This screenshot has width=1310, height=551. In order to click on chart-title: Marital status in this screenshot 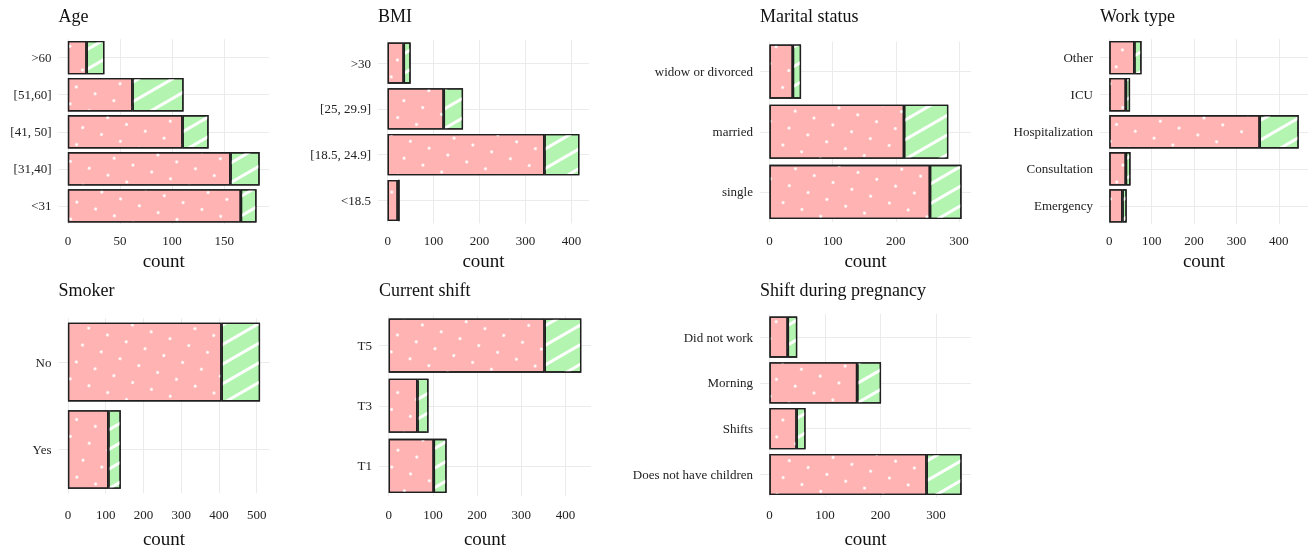, I will do `click(809, 16)`.